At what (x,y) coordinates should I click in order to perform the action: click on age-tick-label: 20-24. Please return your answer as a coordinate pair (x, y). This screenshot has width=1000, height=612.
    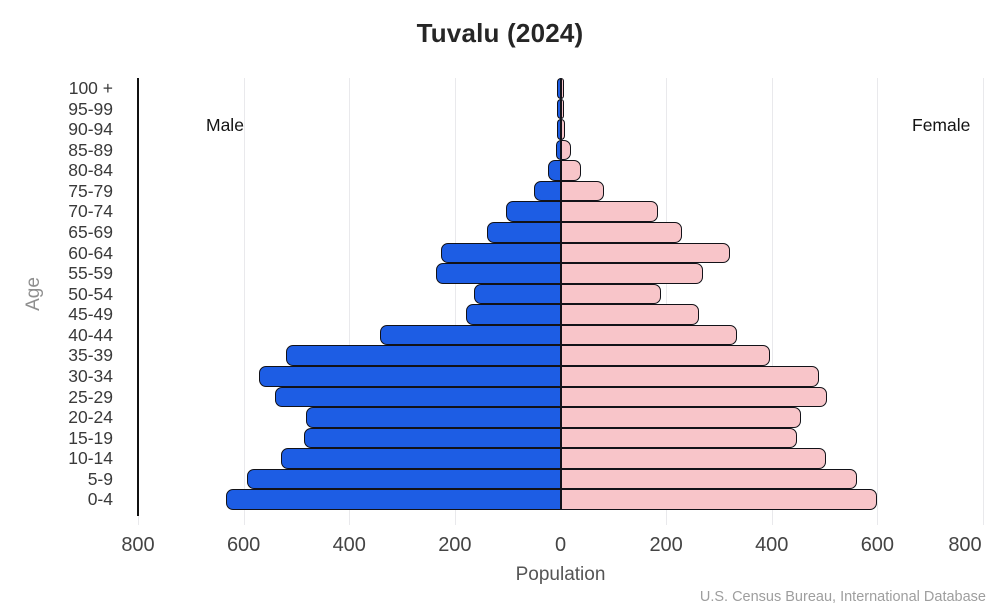
    Looking at the image, I should click on (90, 417).